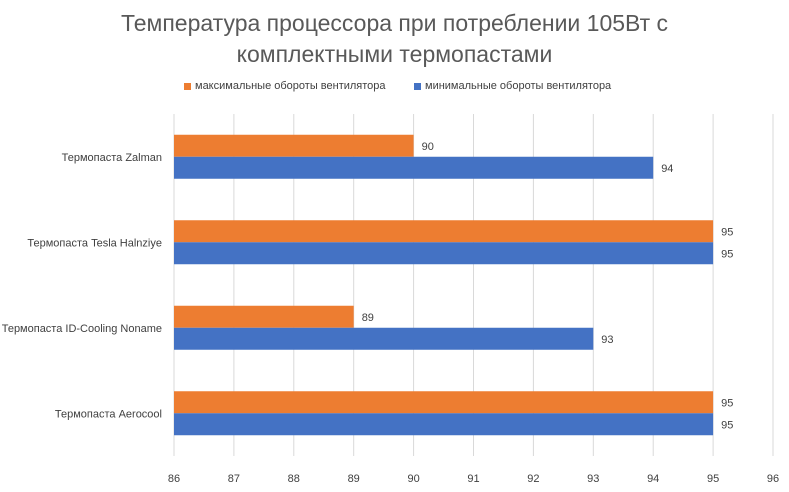  What do you see at coordinates (94, 243) in the screenshot?
I see `category-label-1: Термопаста Tesla Halnziye` at bounding box center [94, 243].